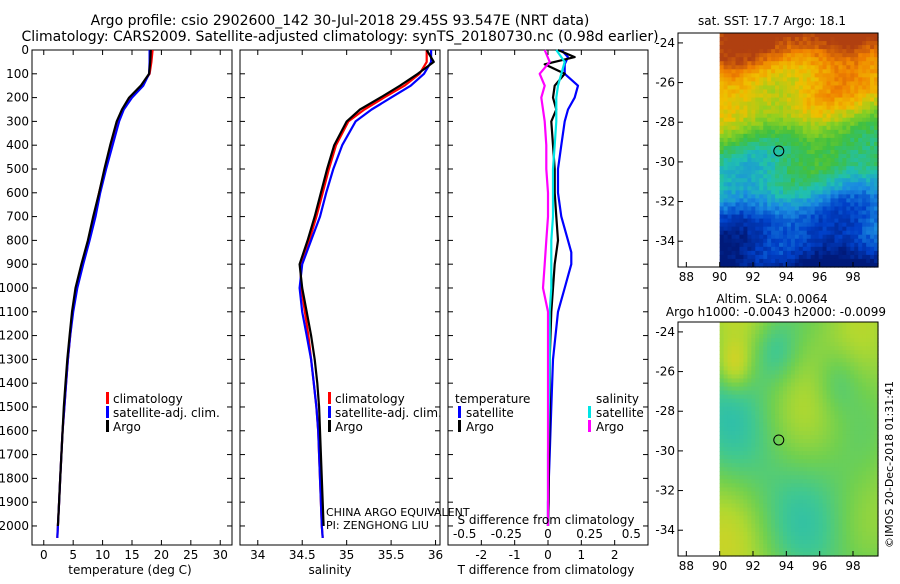 The height and width of the screenshot is (584, 900). What do you see at coordinates (104, 288) in the screenshot?
I see `series-line-argo` at bounding box center [104, 288].